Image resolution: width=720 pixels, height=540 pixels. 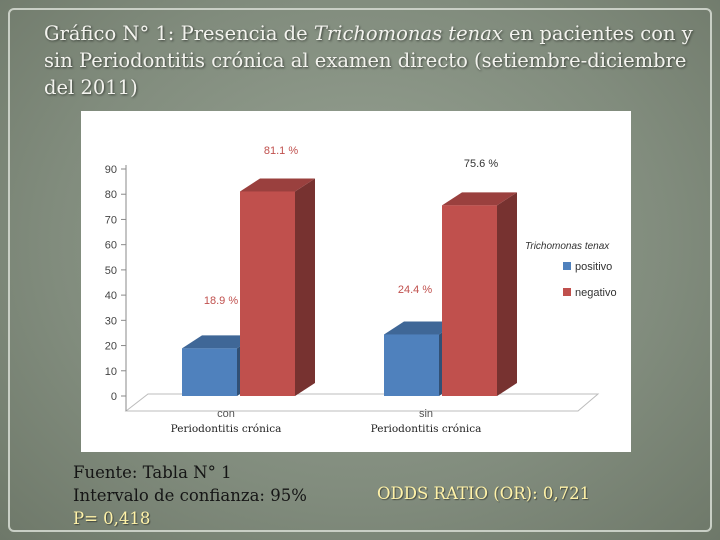 What do you see at coordinates (593, 267) in the screenshot?
I see `legend-label-positivo: positivo` at bounding box center [593, 267].